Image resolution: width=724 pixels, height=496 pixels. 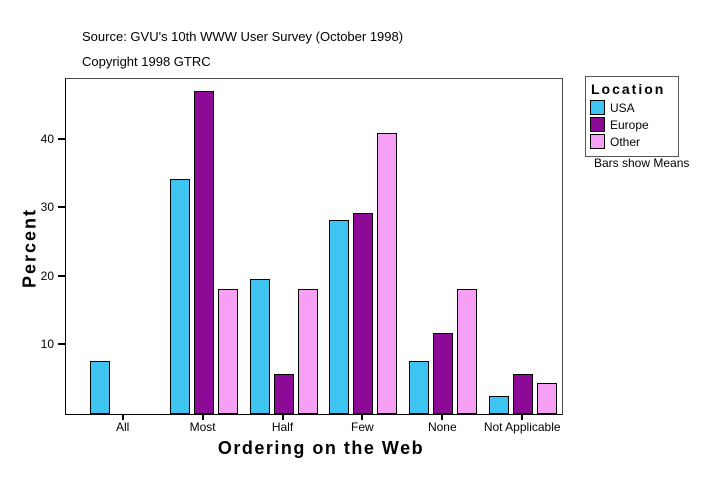 I want to click on legend-label-usa: USA, so click(x=622, y=107).